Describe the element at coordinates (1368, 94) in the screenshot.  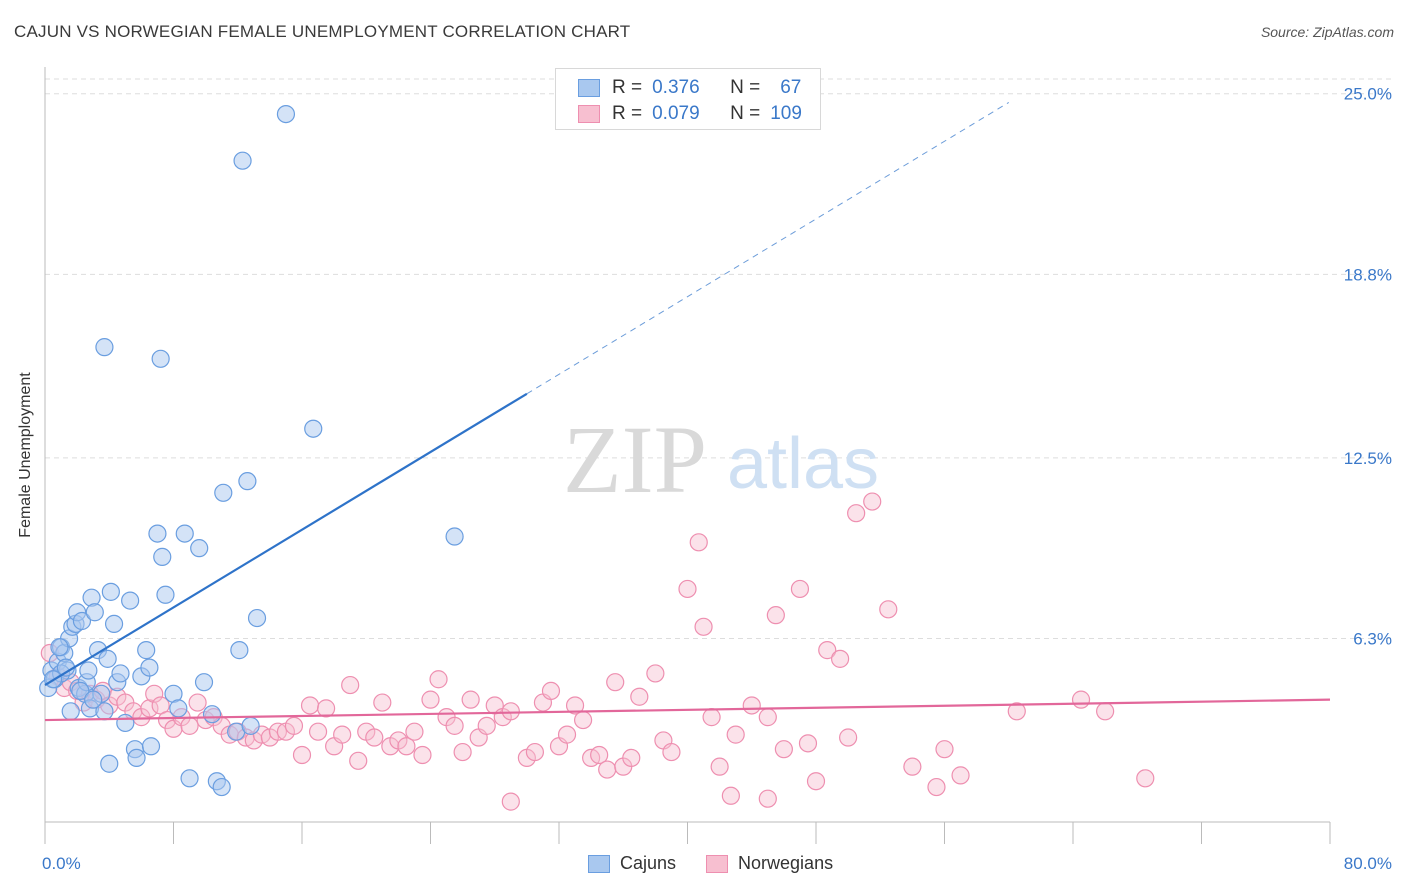
I see `y-tick-label: 25.0%` at that location.